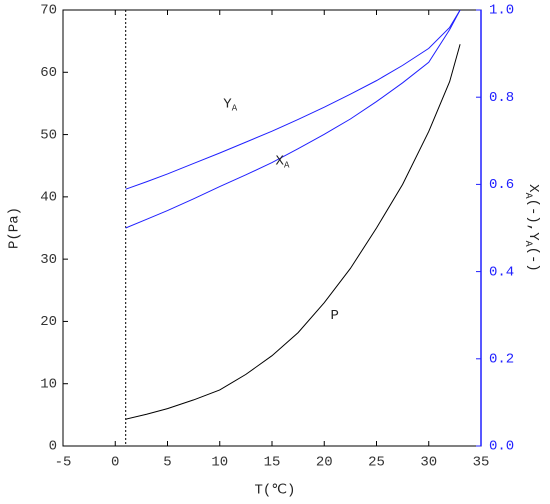 This screenshot has width=550, height=504. I want to click on x-tick-label: 5, so click(167, 463).